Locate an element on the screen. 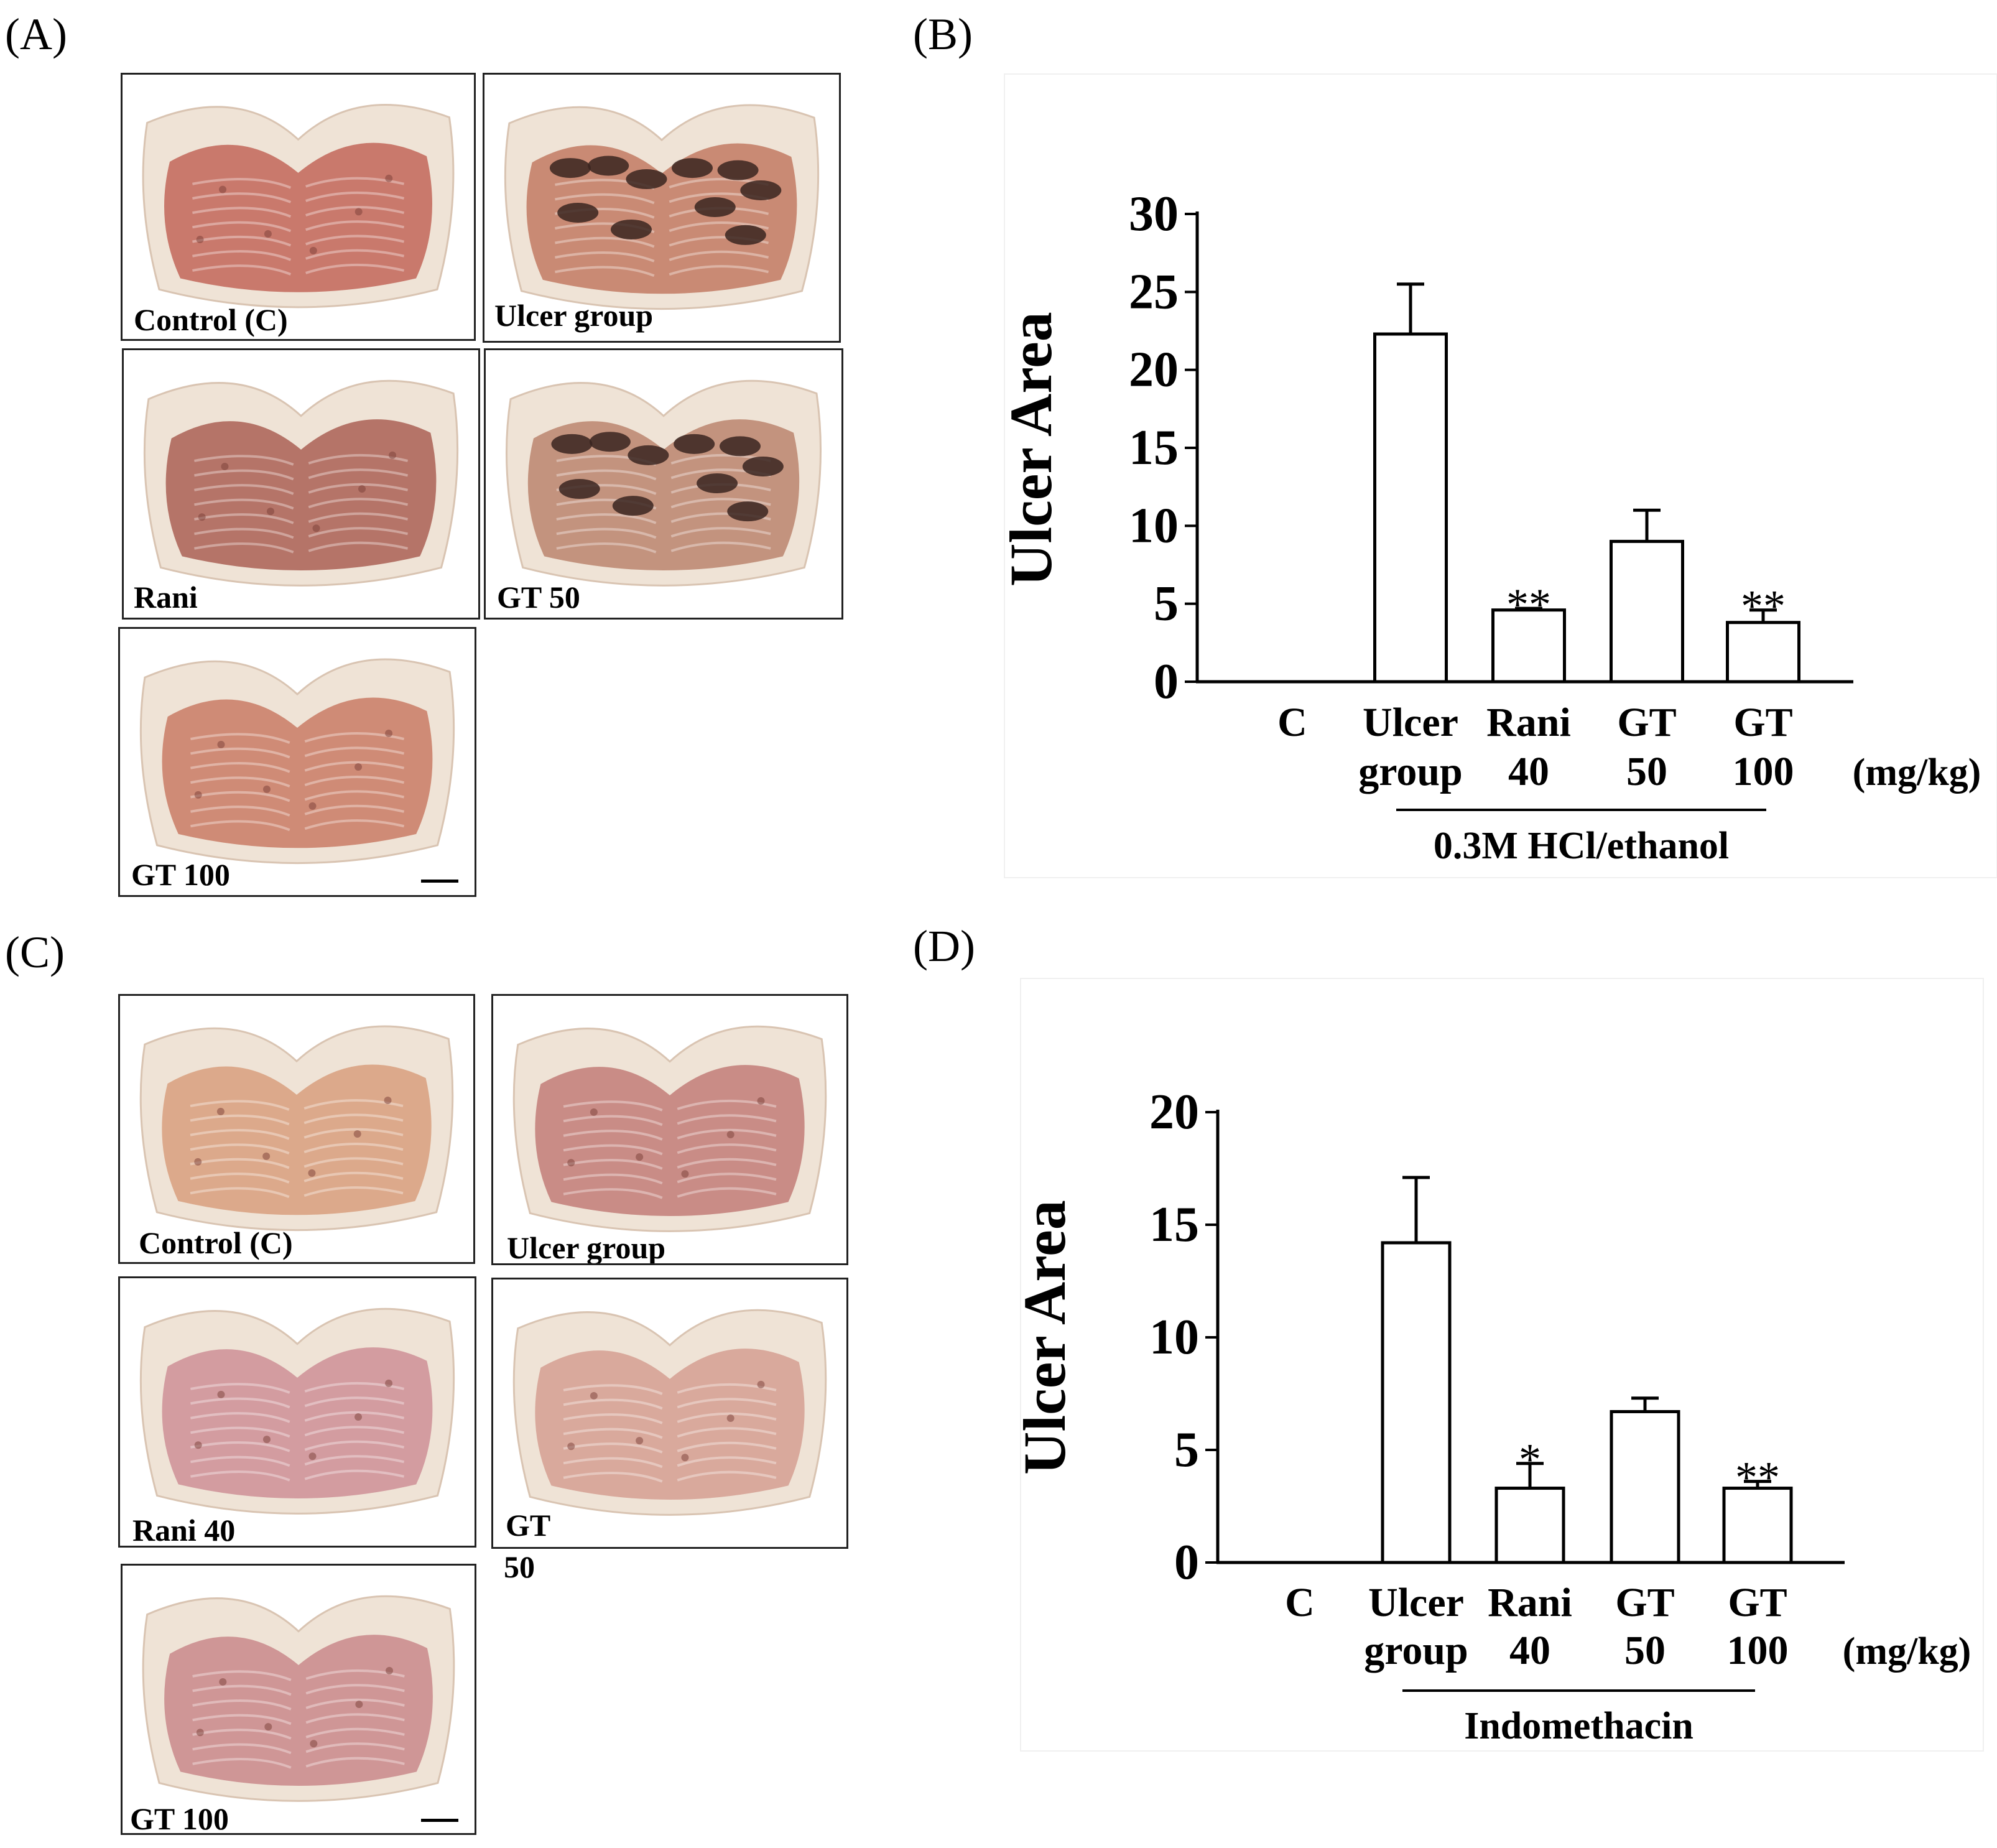  photo-c-control: Control (C) is located at coordinates (296, 1129).